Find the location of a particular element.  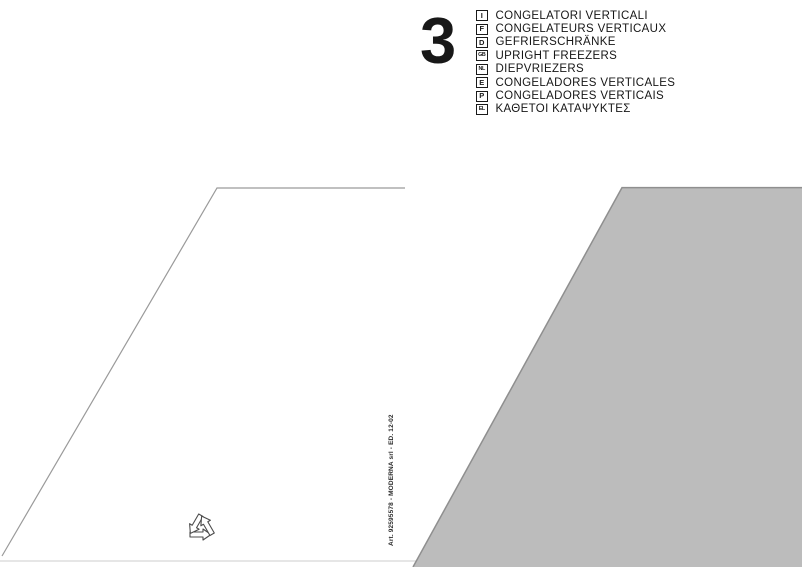

edition-note: Art. 92595578 - MODERNA srl - ED. 12-02 is located at coordinates (391, 480).